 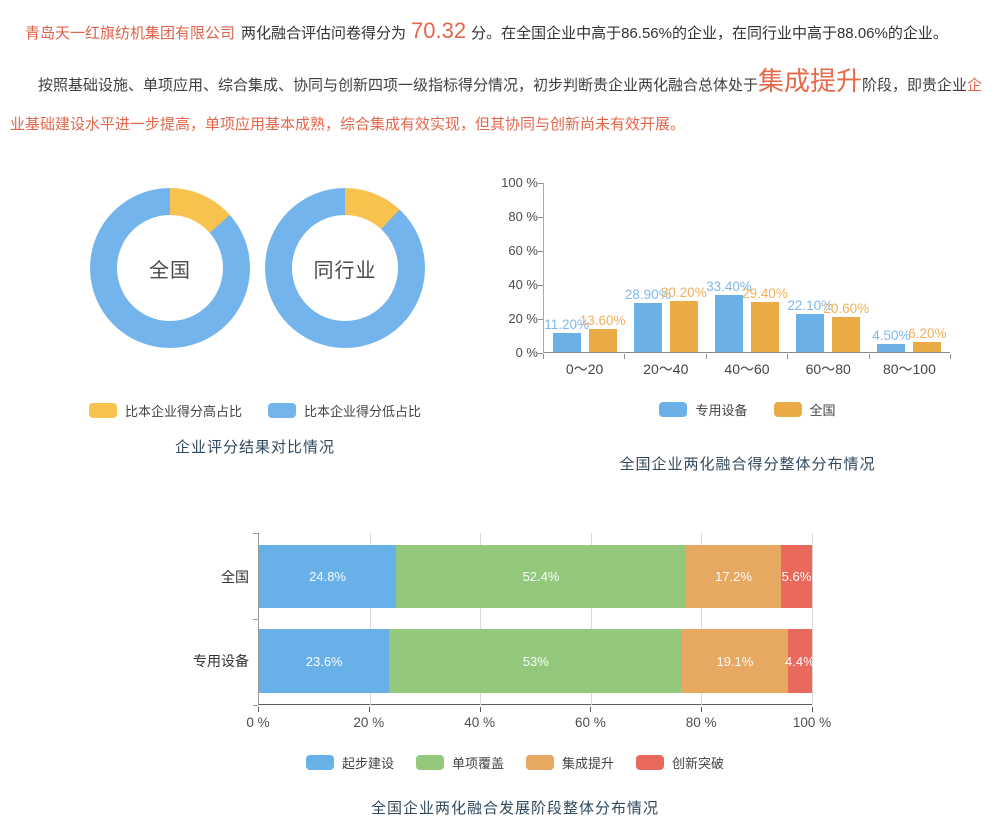 I want to click on assessment-middle: 阶段，即贵企业, so click(x=915, y=85).